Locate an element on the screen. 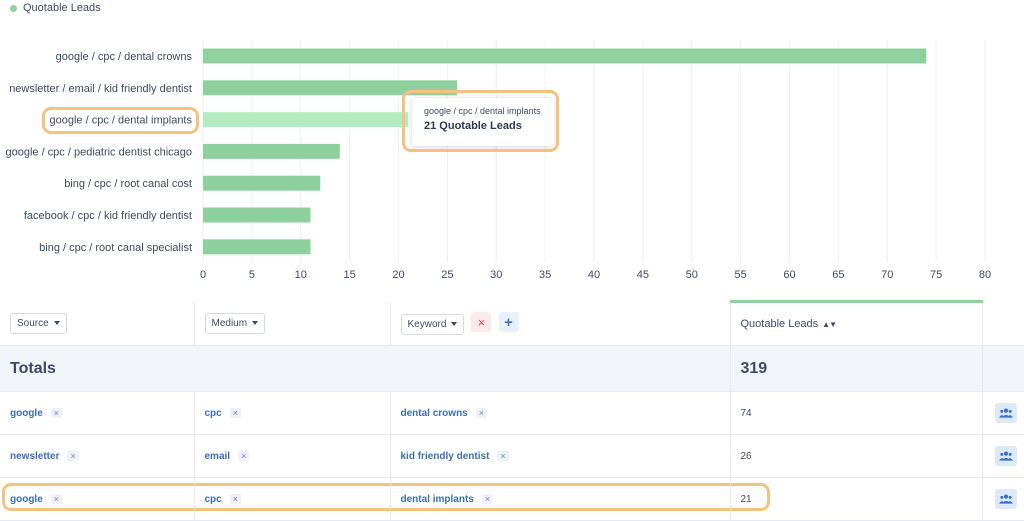 This screenshot has height=521, width=1024. x-tick-label: 70 is located at coordinates (887, 275).